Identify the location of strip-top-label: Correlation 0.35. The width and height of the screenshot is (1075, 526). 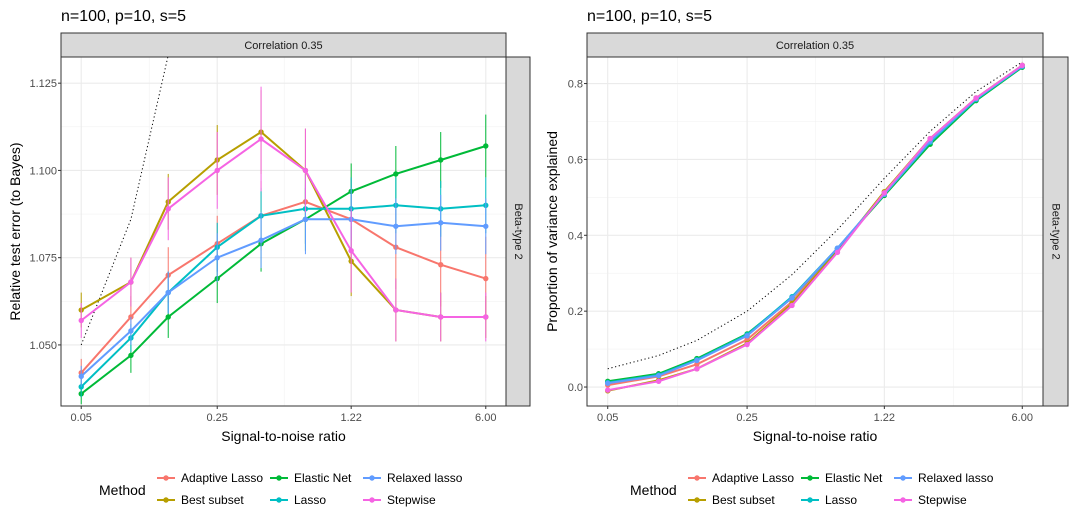
(283, 46).